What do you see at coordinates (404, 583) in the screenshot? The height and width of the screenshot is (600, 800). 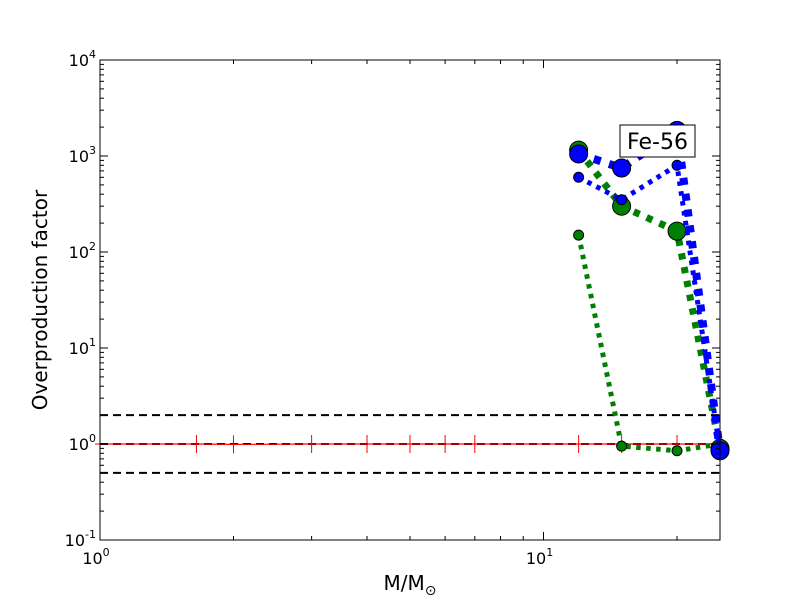 I see `x-axis-label-main: M/M` at bounding box center [404, 583].